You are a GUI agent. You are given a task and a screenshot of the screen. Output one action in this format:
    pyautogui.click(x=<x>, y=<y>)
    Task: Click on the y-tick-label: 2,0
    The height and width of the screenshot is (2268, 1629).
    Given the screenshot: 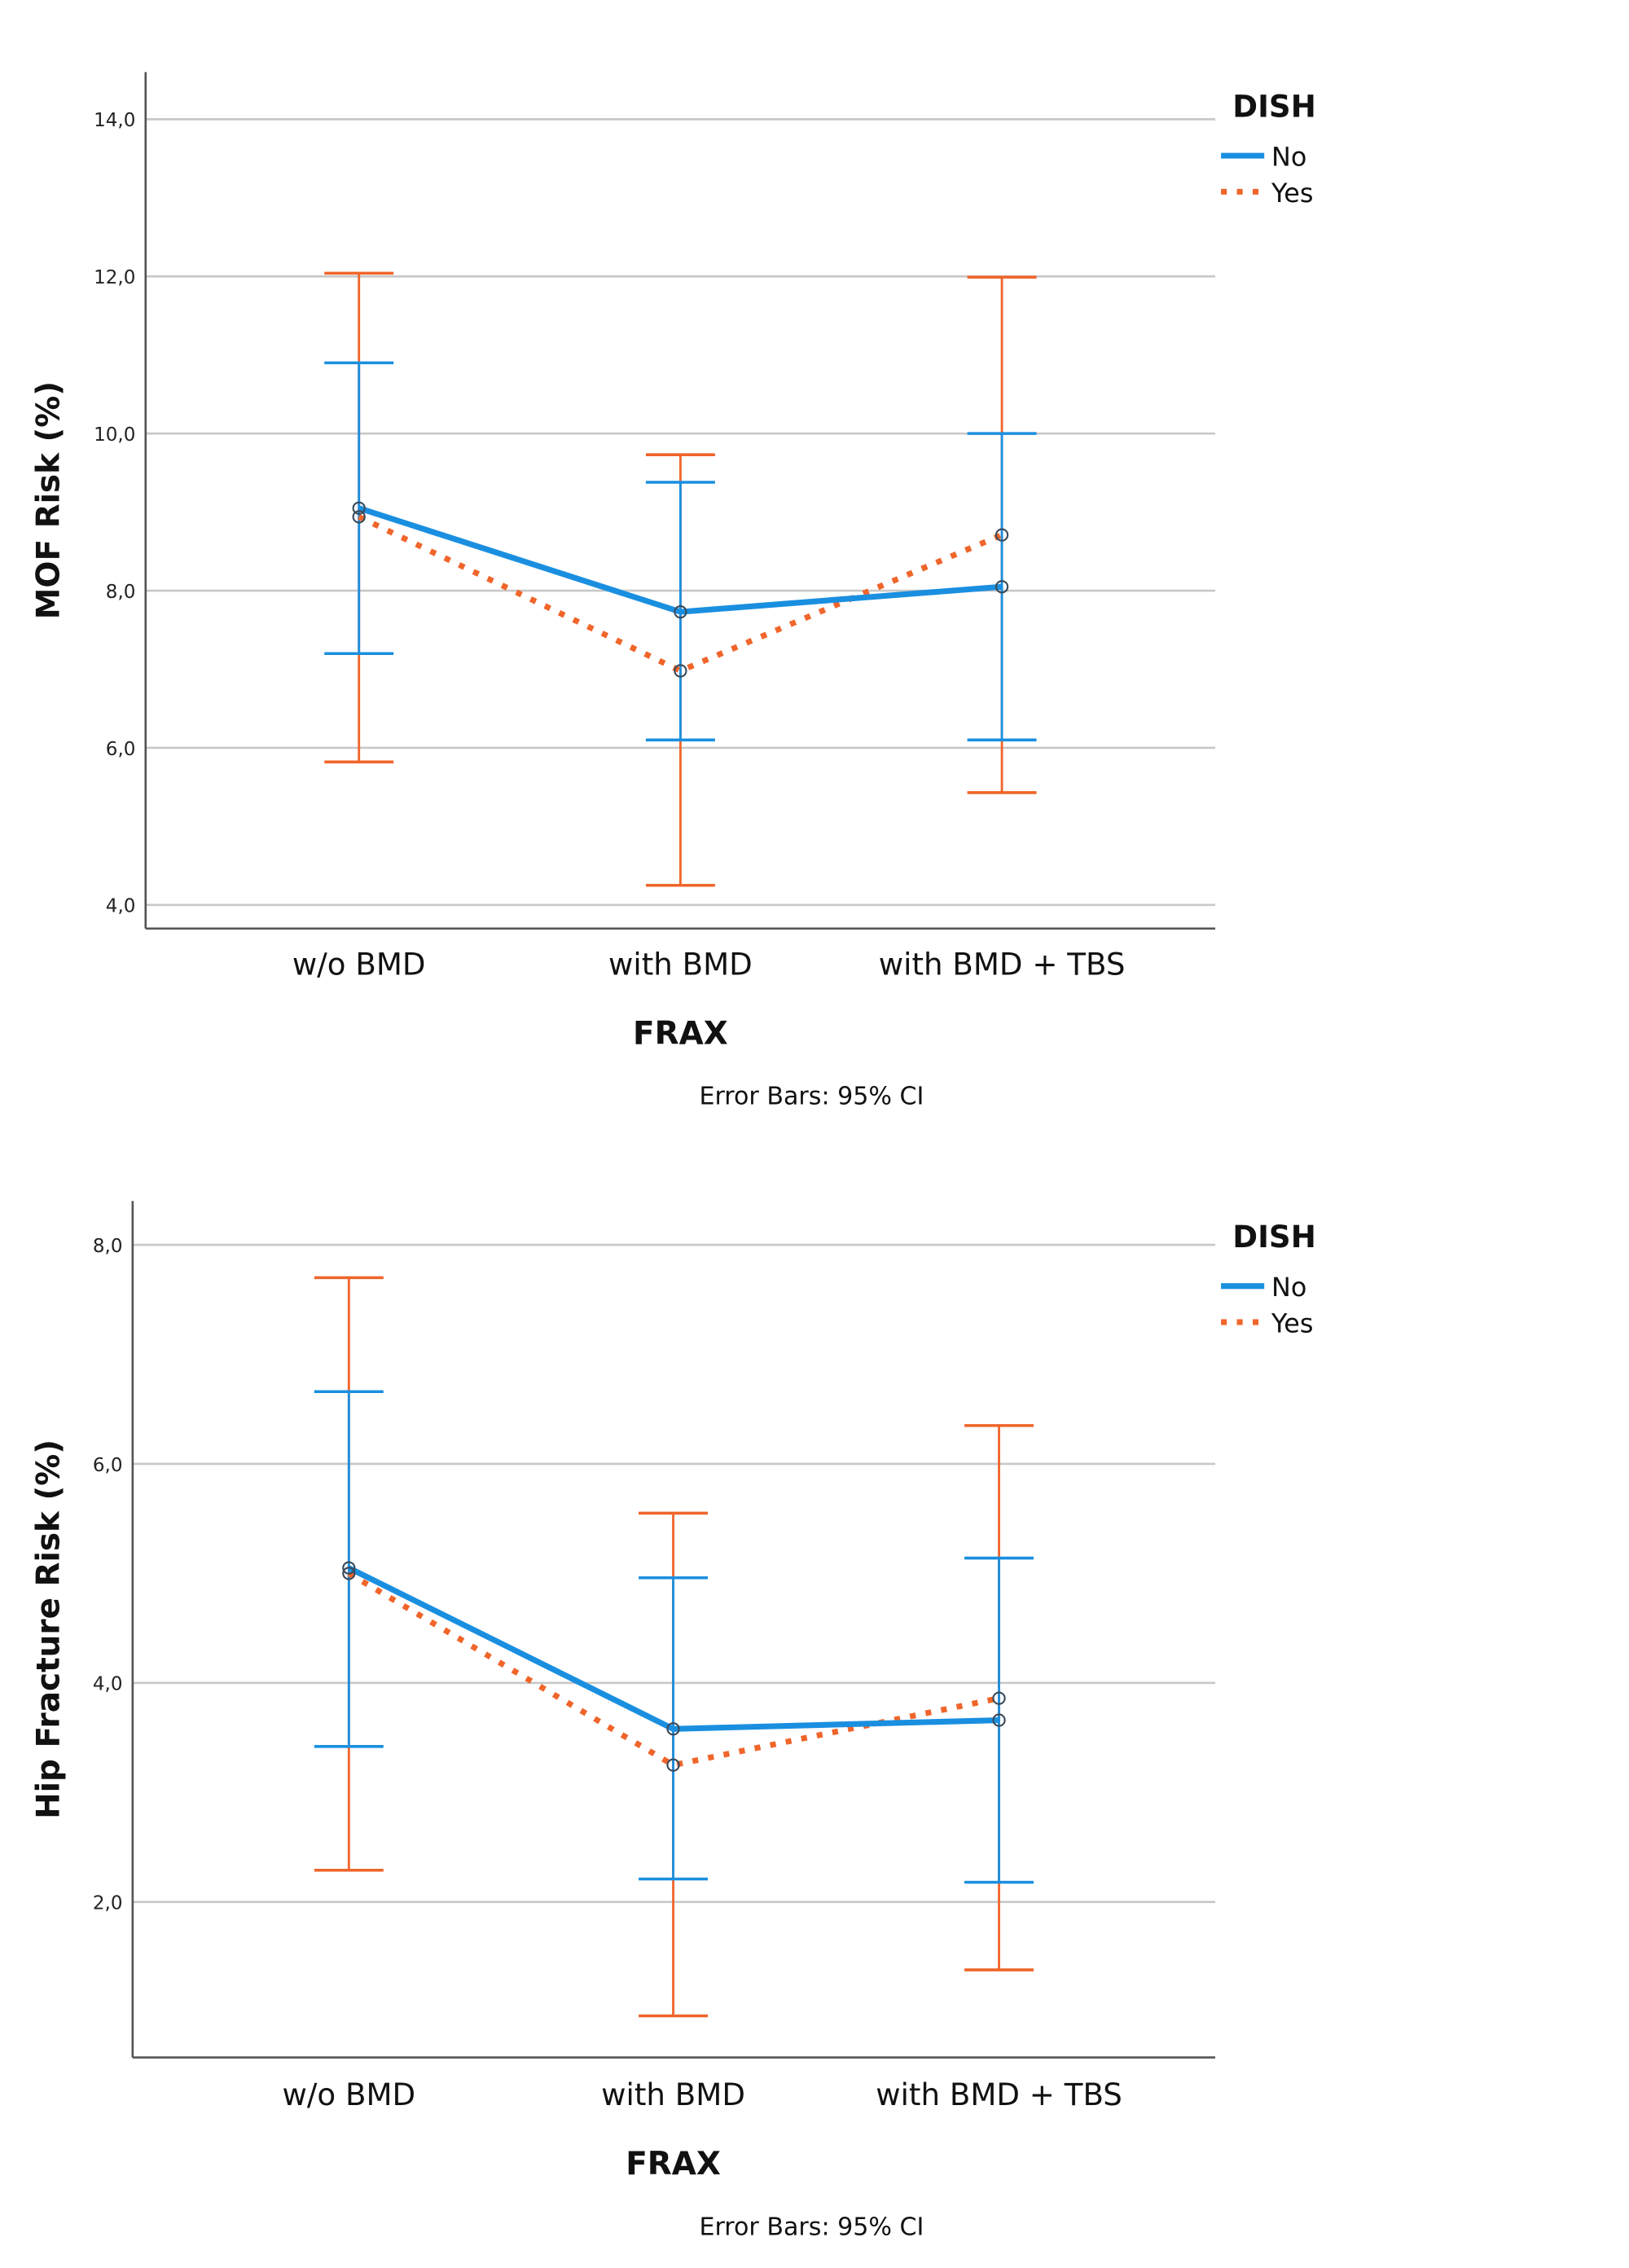 What is the action you would take?
    pyautogui.click(x=108, y=1903)
    